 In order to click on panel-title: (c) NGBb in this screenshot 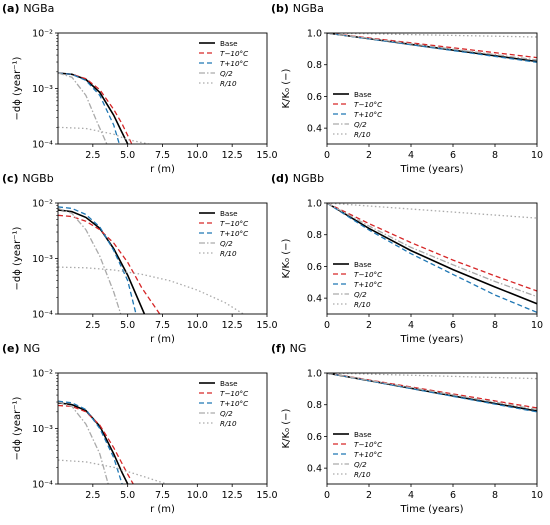, I will do `click(28, 178)`.